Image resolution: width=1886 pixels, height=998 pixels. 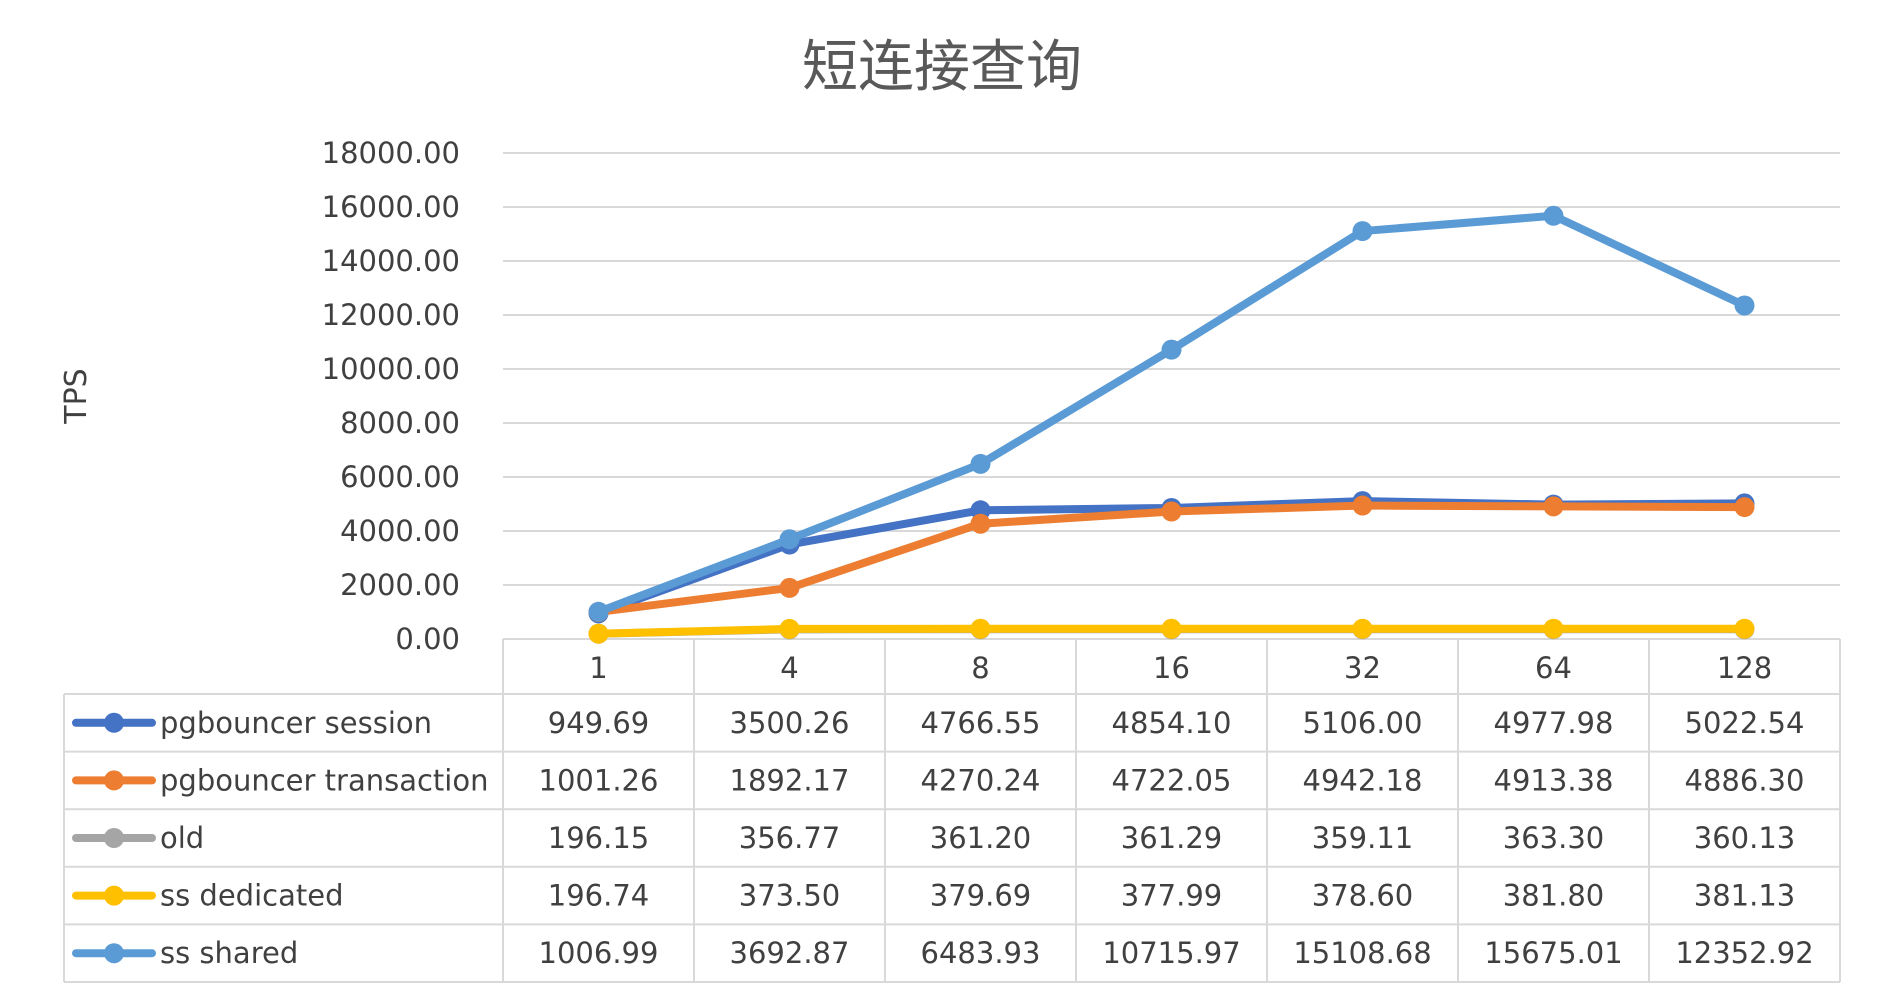 What do you see at coordinates (427, 639) in the screenshot?
I see `y-tick-label: 0.00` at bounding box center [427, 639].